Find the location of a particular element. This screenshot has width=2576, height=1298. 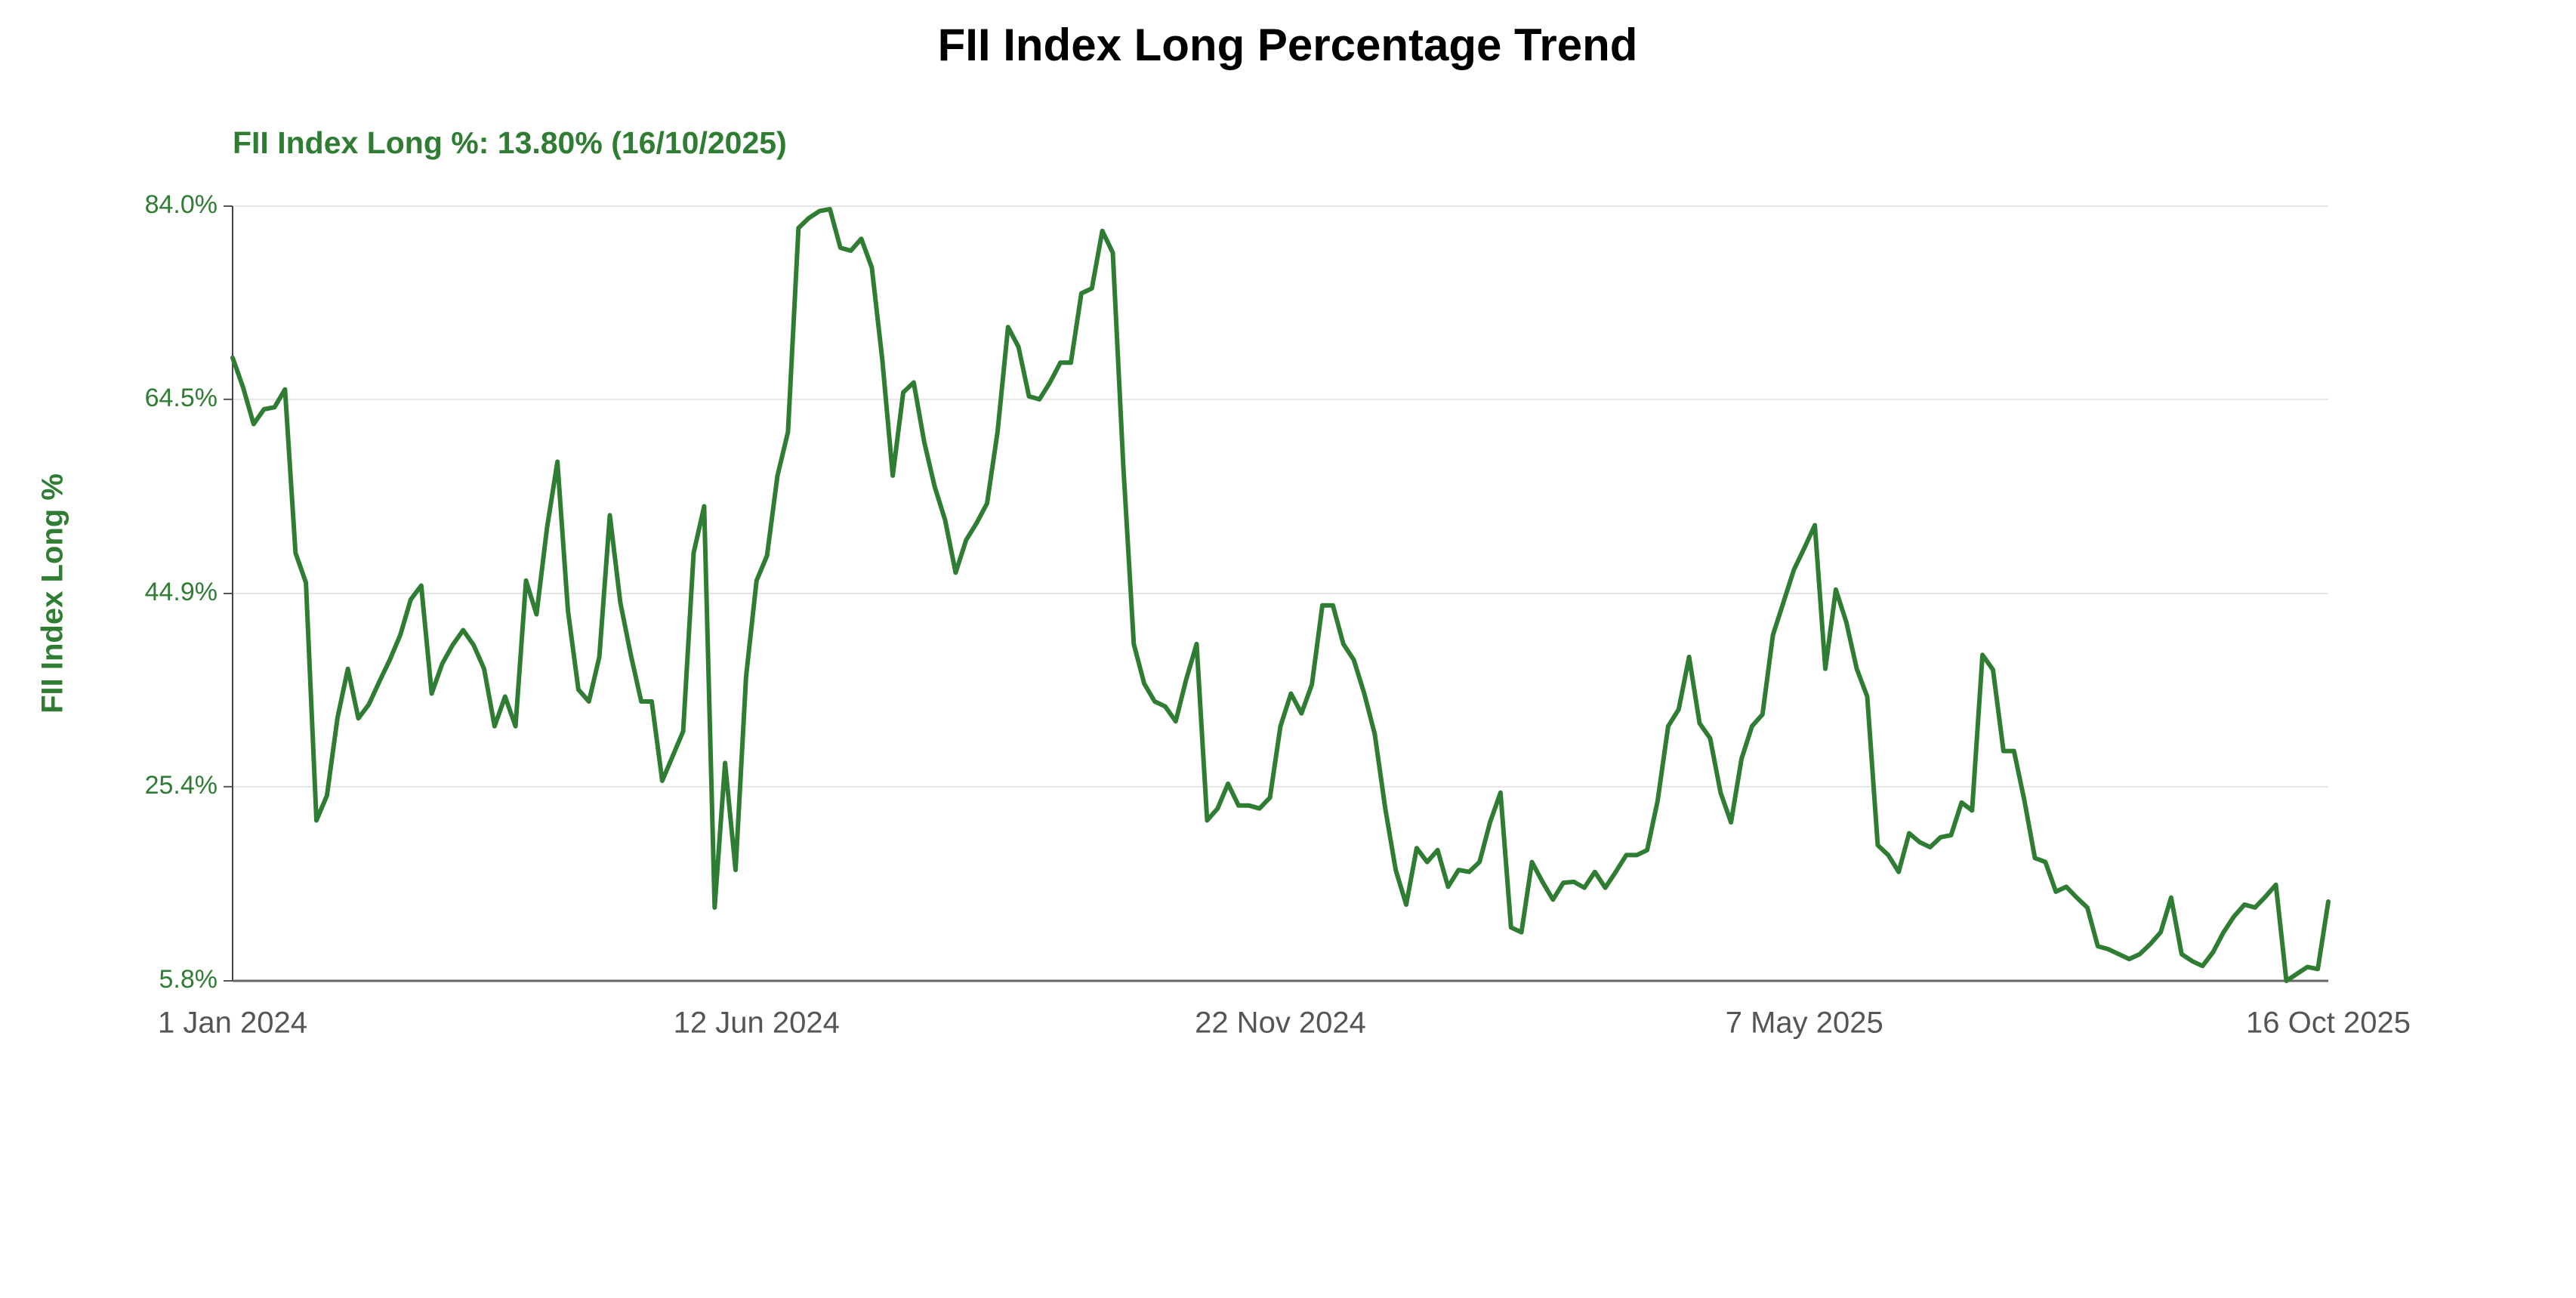

y-tick-label: 84.0% is located at coordinates (181, 205).